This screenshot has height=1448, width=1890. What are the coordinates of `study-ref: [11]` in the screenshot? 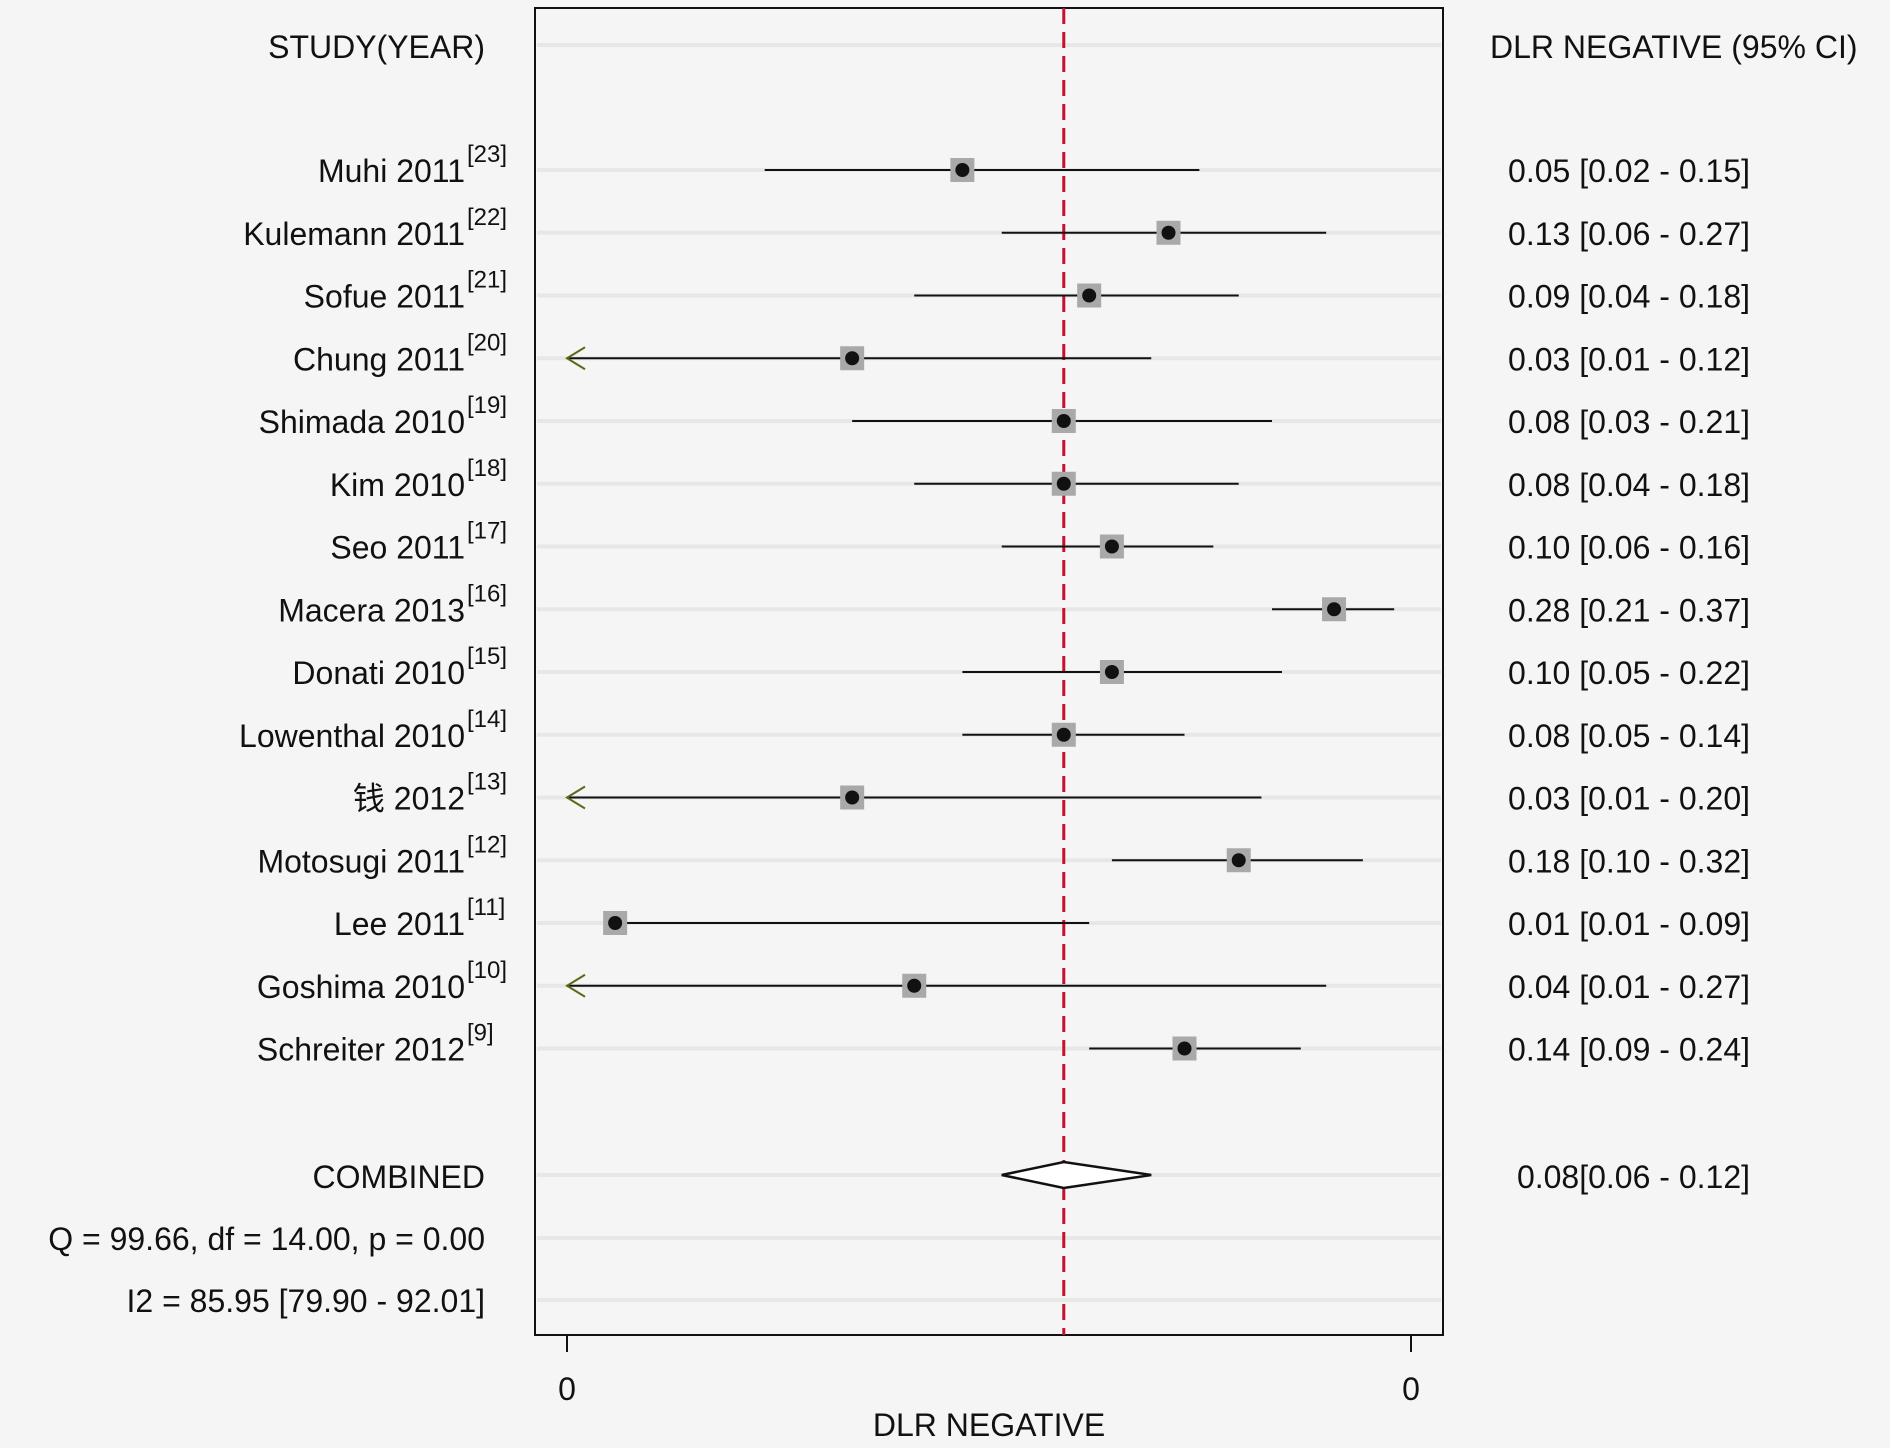 It's located at (486, 907).